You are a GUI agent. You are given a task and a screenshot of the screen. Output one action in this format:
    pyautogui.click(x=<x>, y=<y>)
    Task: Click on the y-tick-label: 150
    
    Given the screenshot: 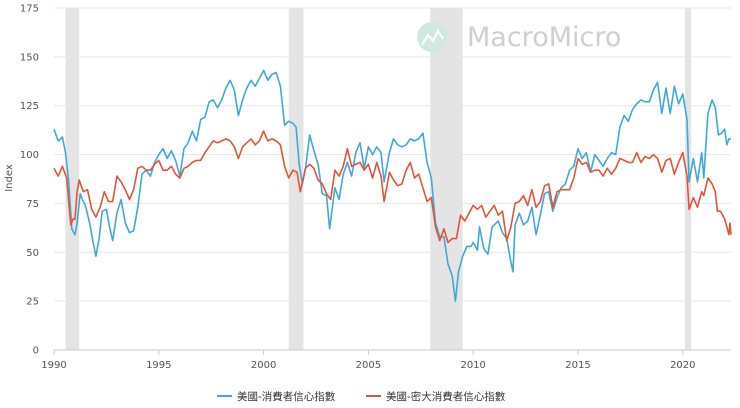 What is the action you would take?
    pyautogui.click(x=29, y=57)
    